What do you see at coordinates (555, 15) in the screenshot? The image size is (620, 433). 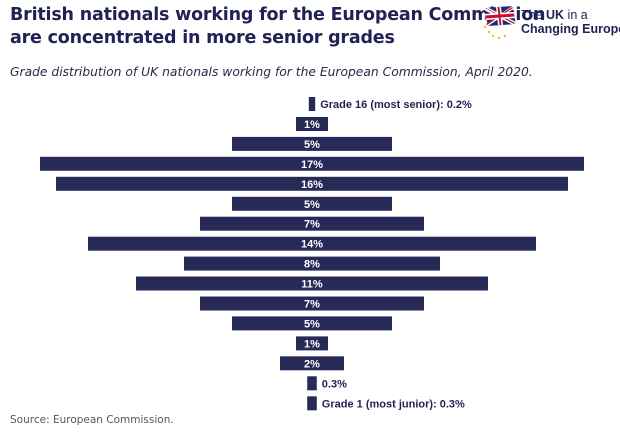 I see `logo-uk: UK` at bounding box center [555, 15].